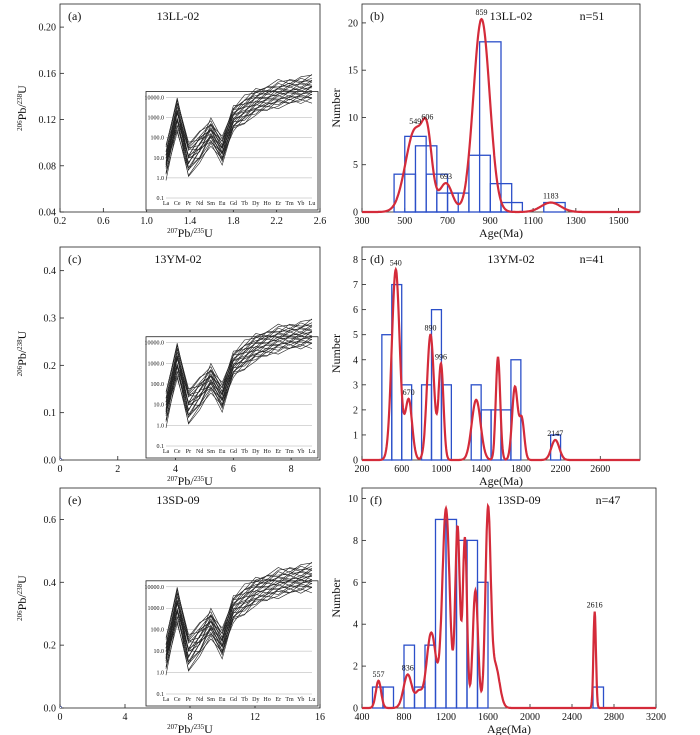  What do you see at coordinates (276, 221) in the screenshot?
I see `x-tick-label: 2.2` at bounding box center [276, 221].